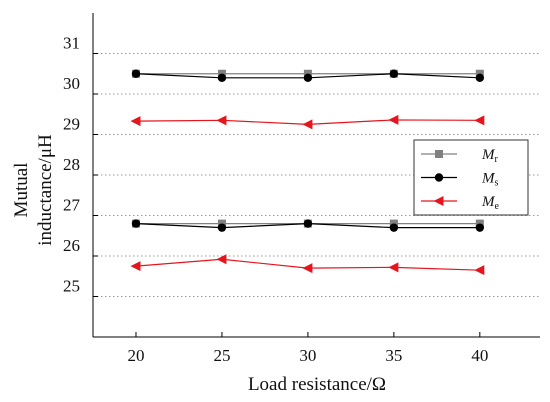 The width and height of the screenshot is (550, 402). Describe the element at coordinates (317, 384) in the screenshot. I see `x-axis-title: Load resistance/Ω` at that location.